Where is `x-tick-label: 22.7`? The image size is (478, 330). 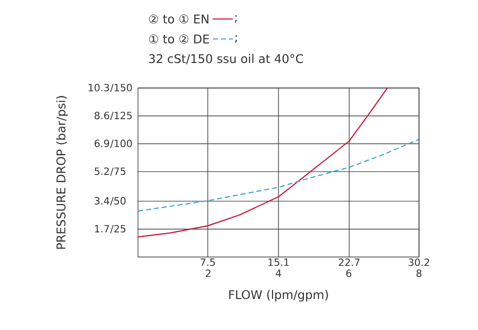 x-tick-label: 22.7 is located at coordinates (349, 262).